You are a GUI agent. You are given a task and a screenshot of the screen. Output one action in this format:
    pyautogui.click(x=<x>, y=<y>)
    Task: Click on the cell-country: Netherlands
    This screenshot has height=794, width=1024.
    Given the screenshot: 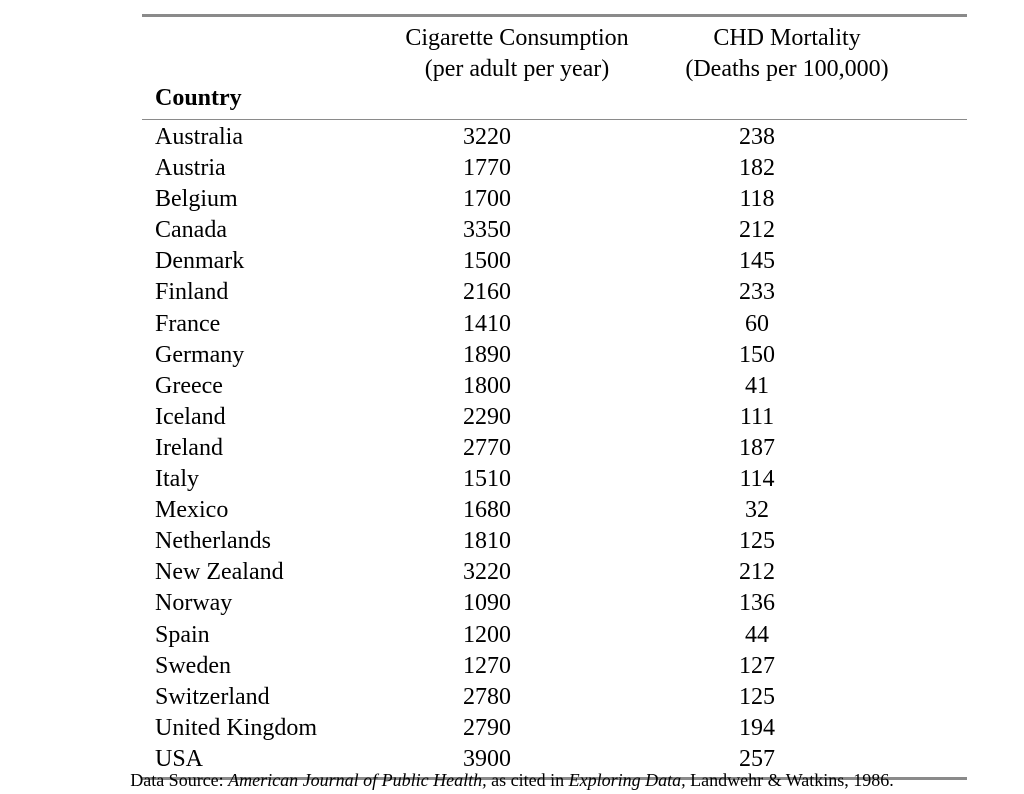 What is the action you would take?
    pyautogui.click(x=213, y=541)
    